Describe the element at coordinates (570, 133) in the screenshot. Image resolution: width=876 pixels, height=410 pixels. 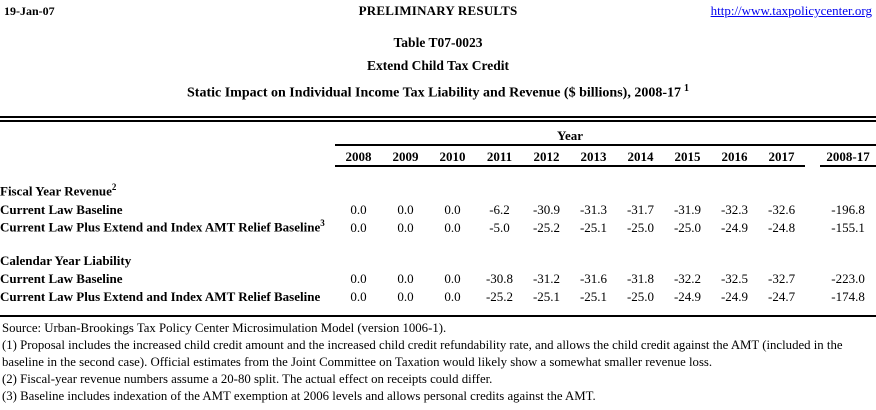
I see `year-group-label: Year` at that location.